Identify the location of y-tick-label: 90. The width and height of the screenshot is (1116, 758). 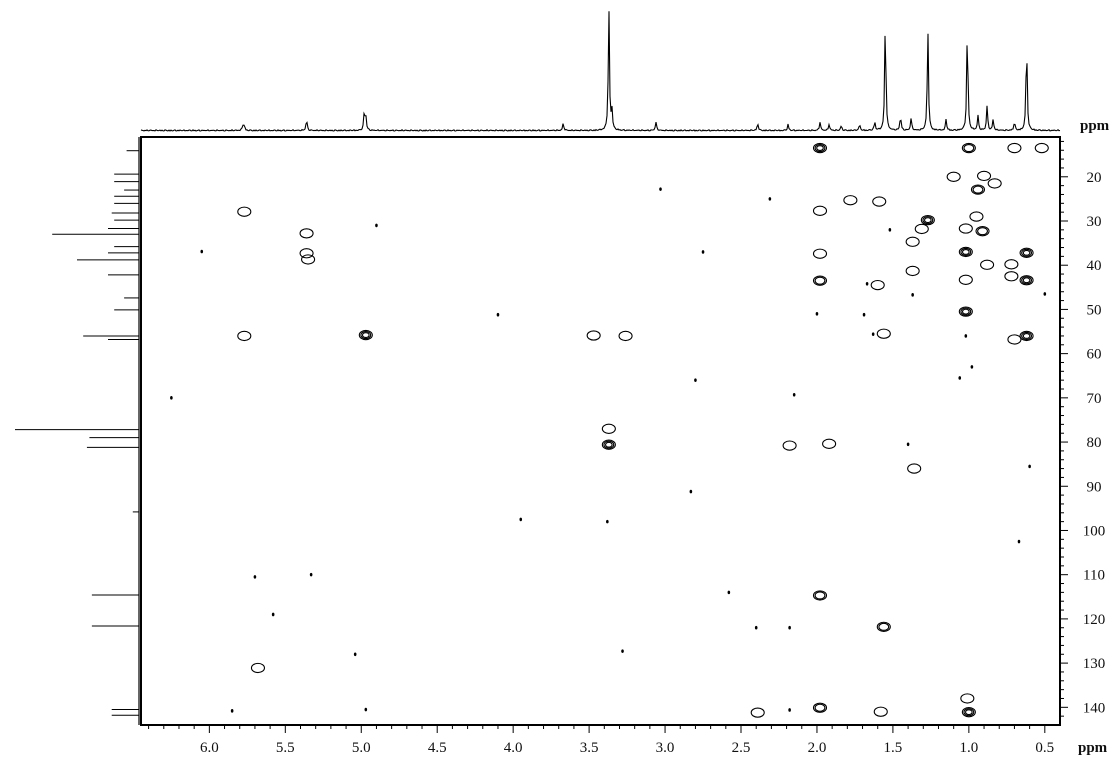
(1094, 487).